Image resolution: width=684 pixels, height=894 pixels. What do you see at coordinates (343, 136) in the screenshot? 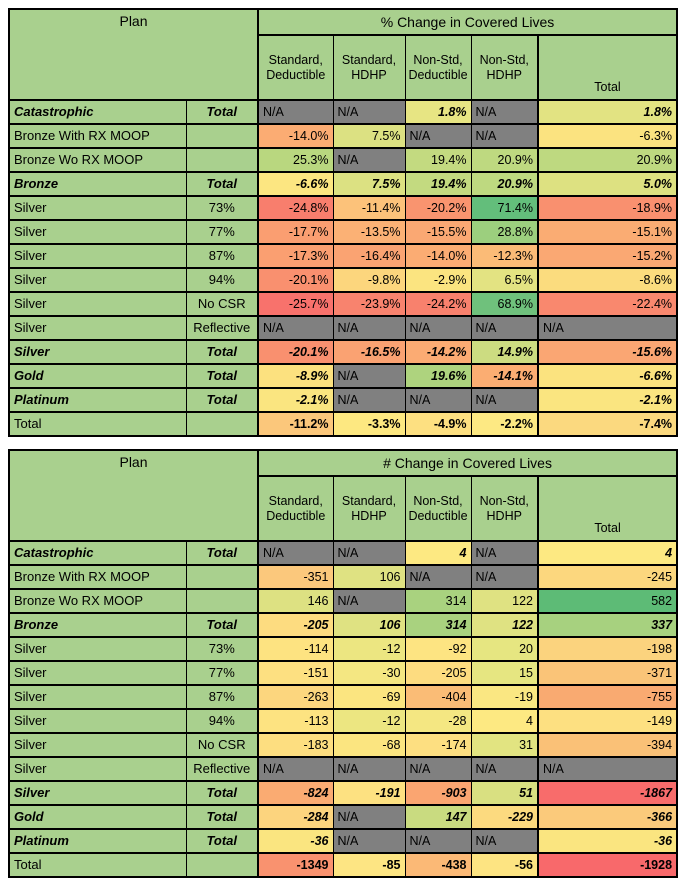
I see `row-bronze-with-rx-moop: Bronze With RX MOOP -14.0% 7.5% N/A N/A -6.3%` at bounding box center [343, 136].